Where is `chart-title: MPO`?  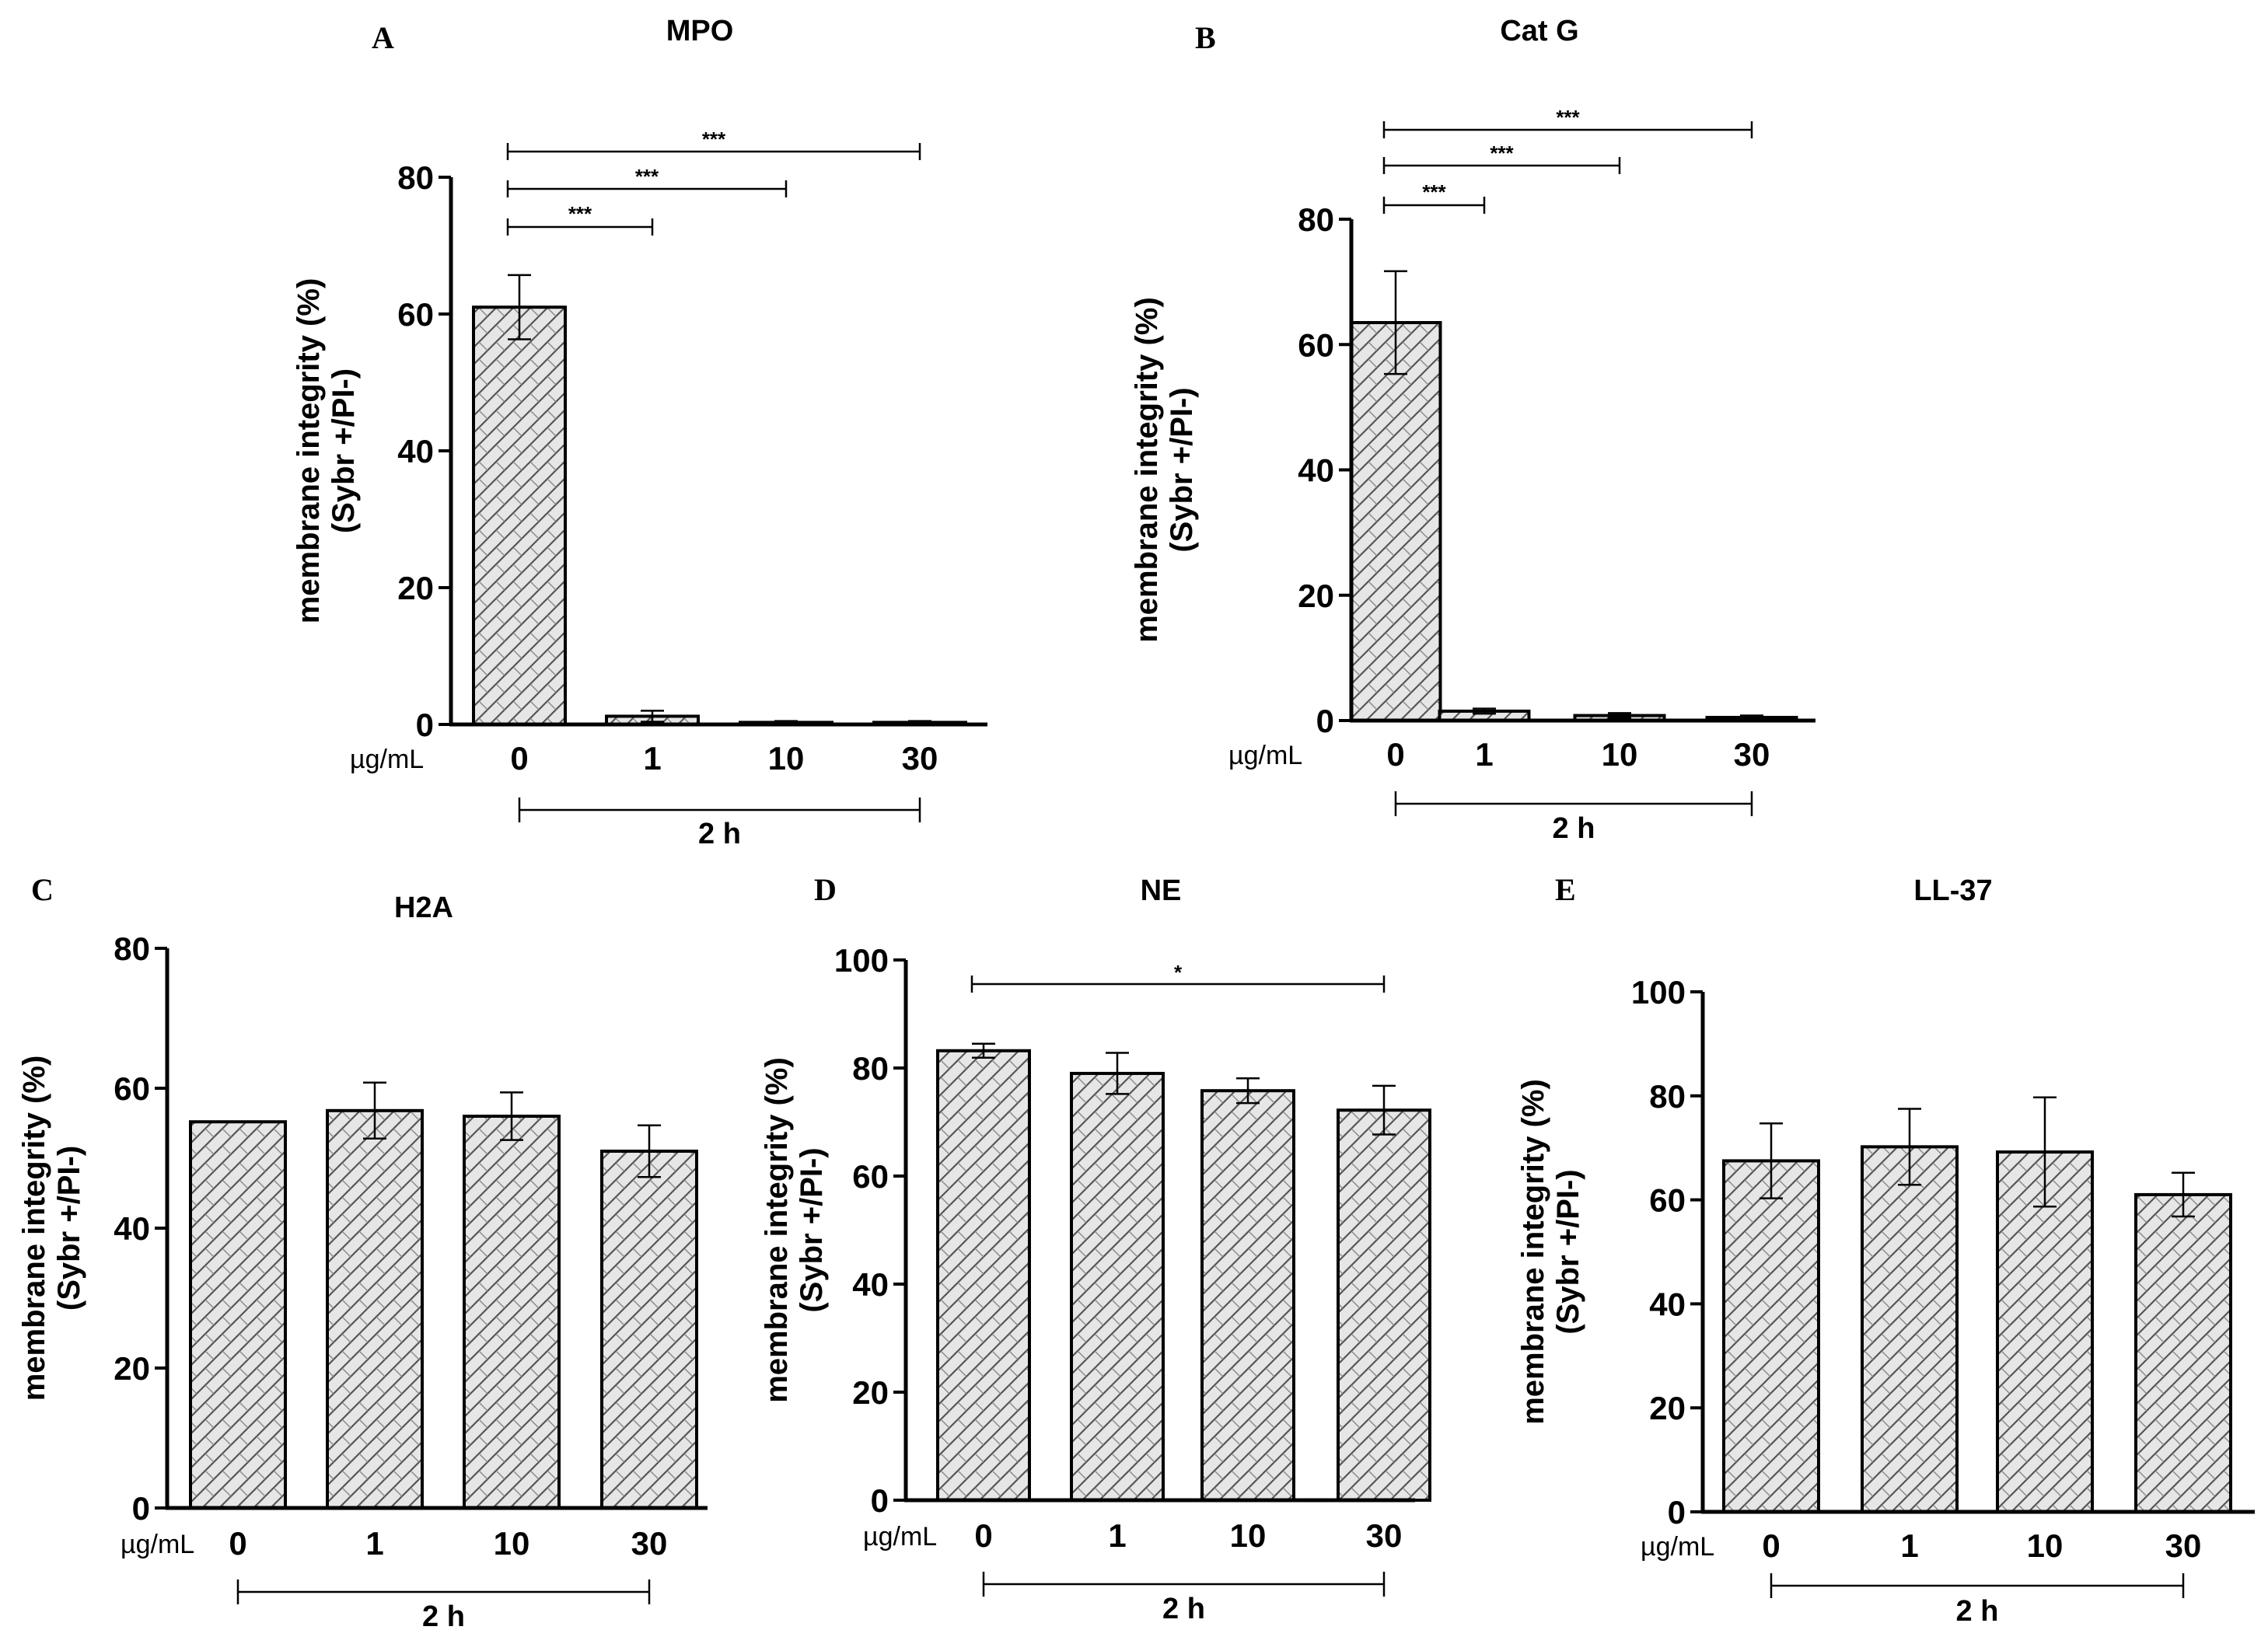
chart-title: MPO is located at coordinates (700, 31).